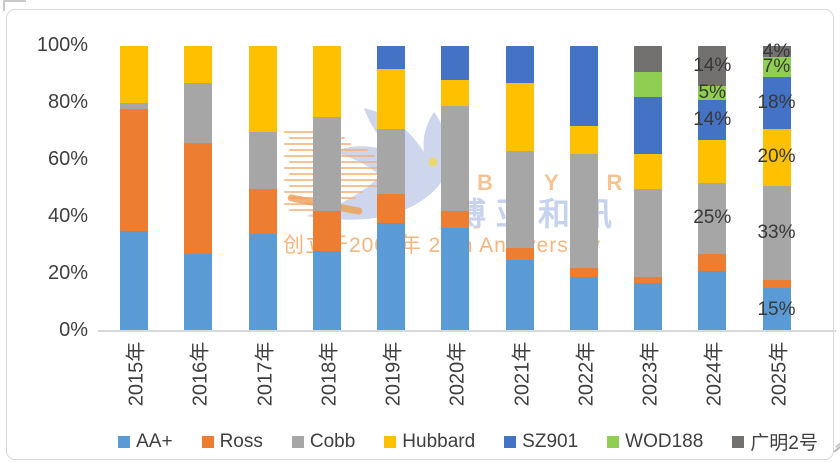 This screenshot has width=840, height=467. I want to click on legend-label-WOD188: WOD188, so click(664, 441).